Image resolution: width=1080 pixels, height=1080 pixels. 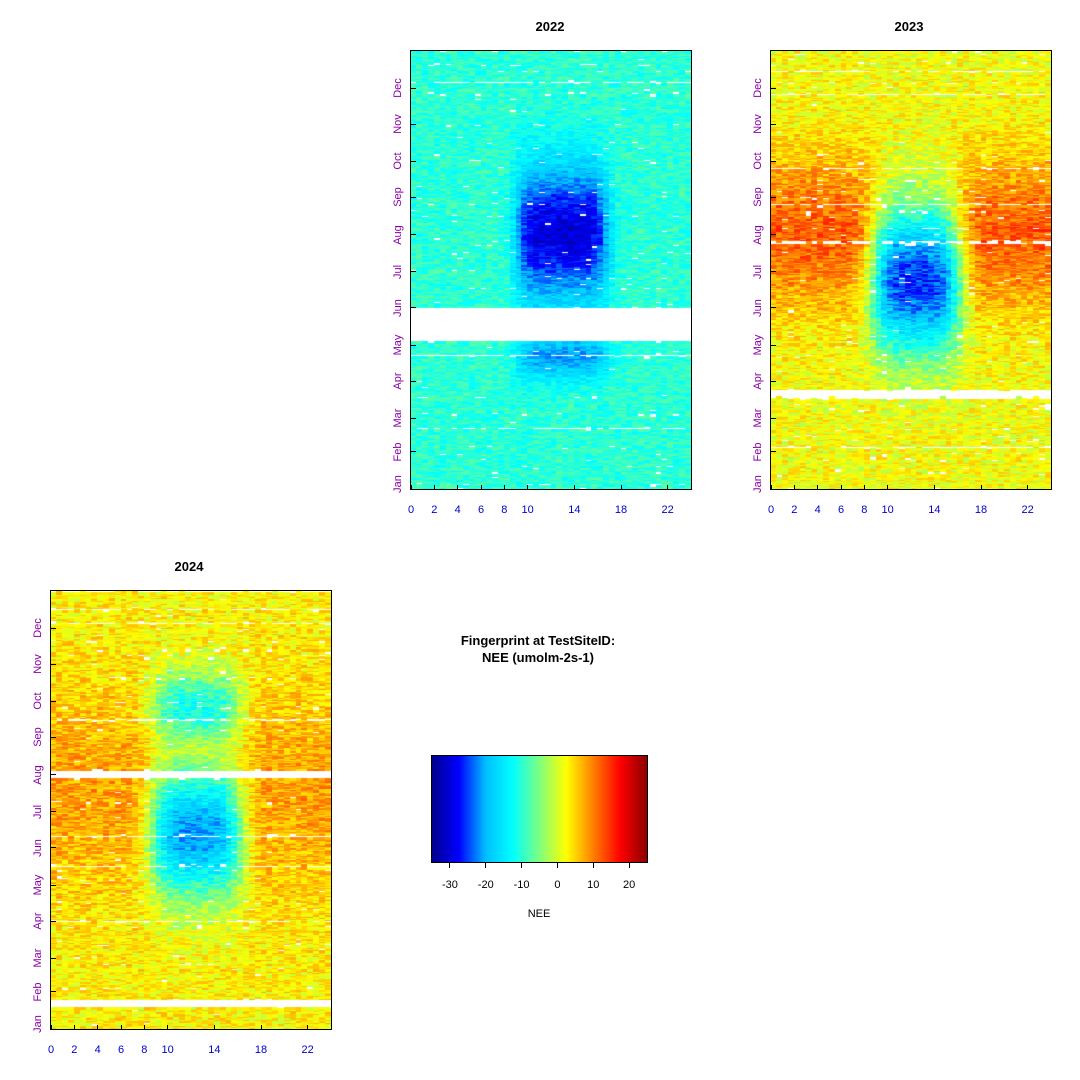 What do you see at coordinates (398, 161) in the screenshot?
I see `y-tick-label: Oct` at bounding box center [398, 161].